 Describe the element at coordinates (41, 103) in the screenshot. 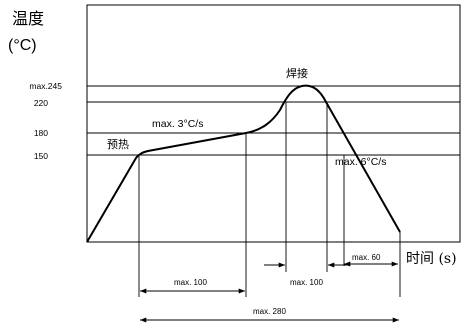

I see `y-tick-220: 220` at that location.